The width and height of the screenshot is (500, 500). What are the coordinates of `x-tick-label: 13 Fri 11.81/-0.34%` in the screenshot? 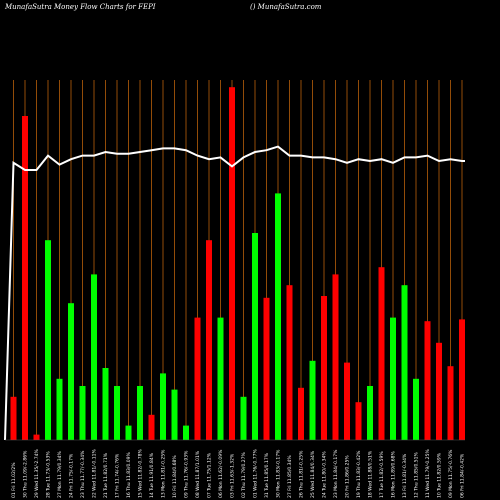 It's located at (405, 475).